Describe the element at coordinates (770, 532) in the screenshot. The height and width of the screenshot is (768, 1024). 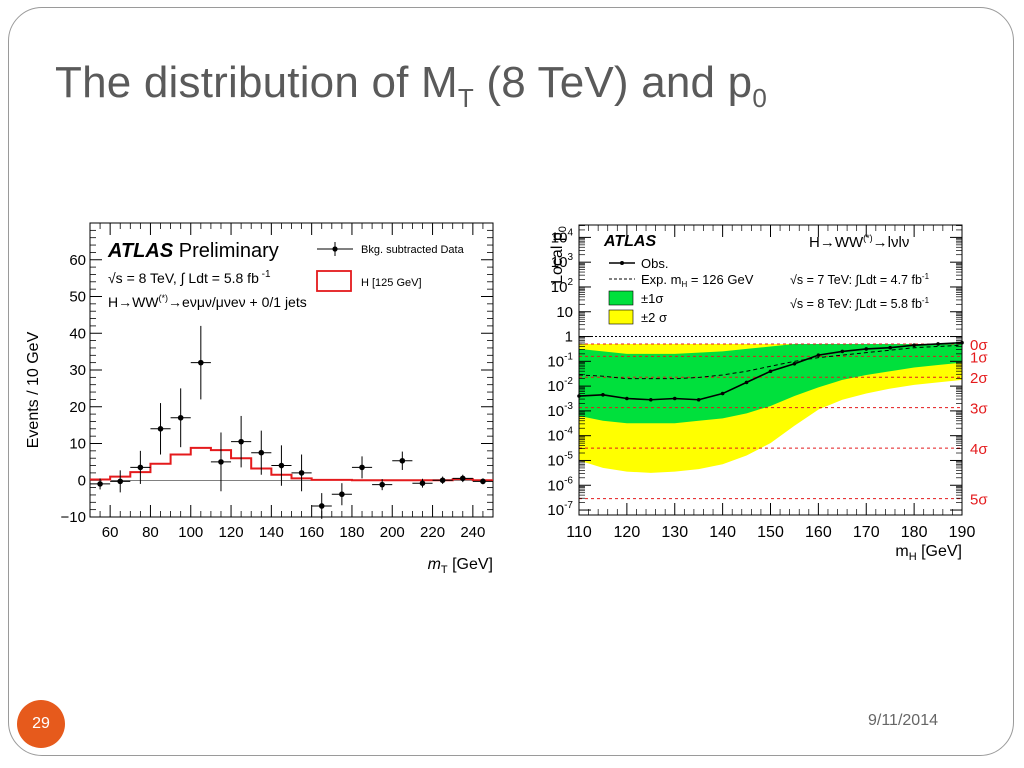
I see `x-tick-label: 150` at that location.